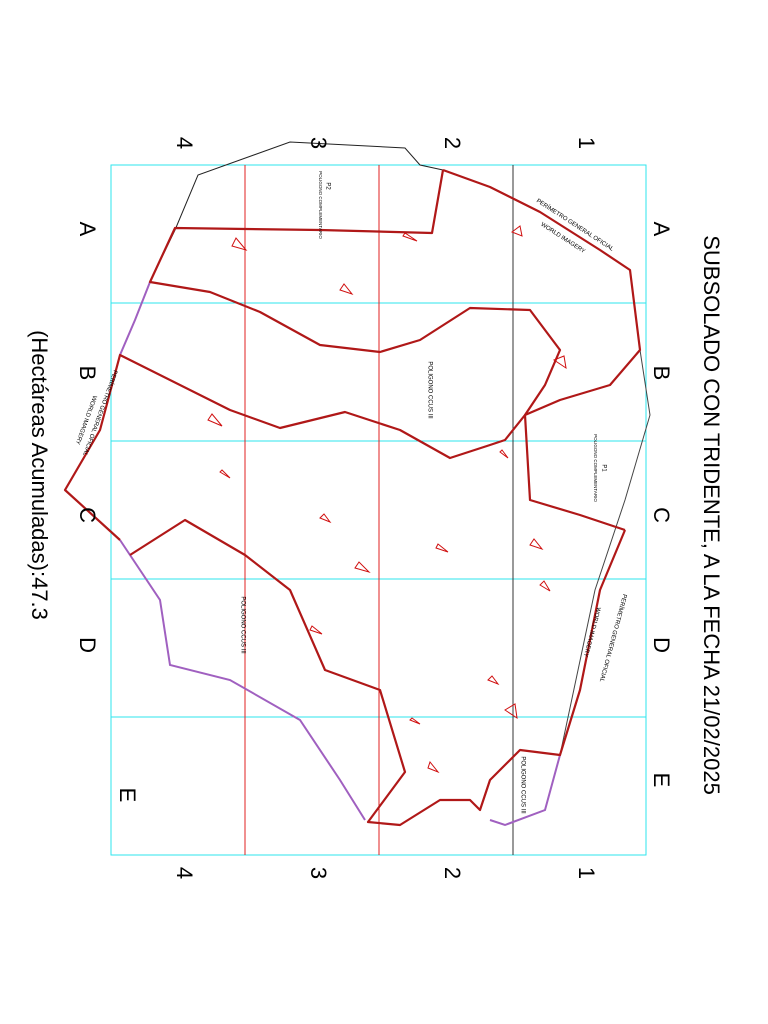  I want to click on subtitle: (Hectáreas Acumuladas):47.3, so click(39, 475).